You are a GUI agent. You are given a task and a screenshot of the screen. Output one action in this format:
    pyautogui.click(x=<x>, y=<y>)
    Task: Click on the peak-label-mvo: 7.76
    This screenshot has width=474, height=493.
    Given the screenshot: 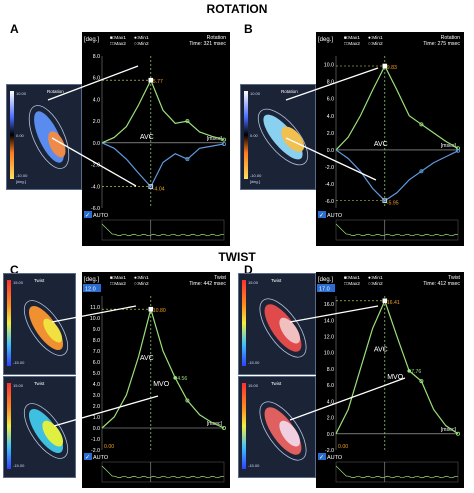 What is the action you would take?
    pyautogui.click(x=416, y=372)
    